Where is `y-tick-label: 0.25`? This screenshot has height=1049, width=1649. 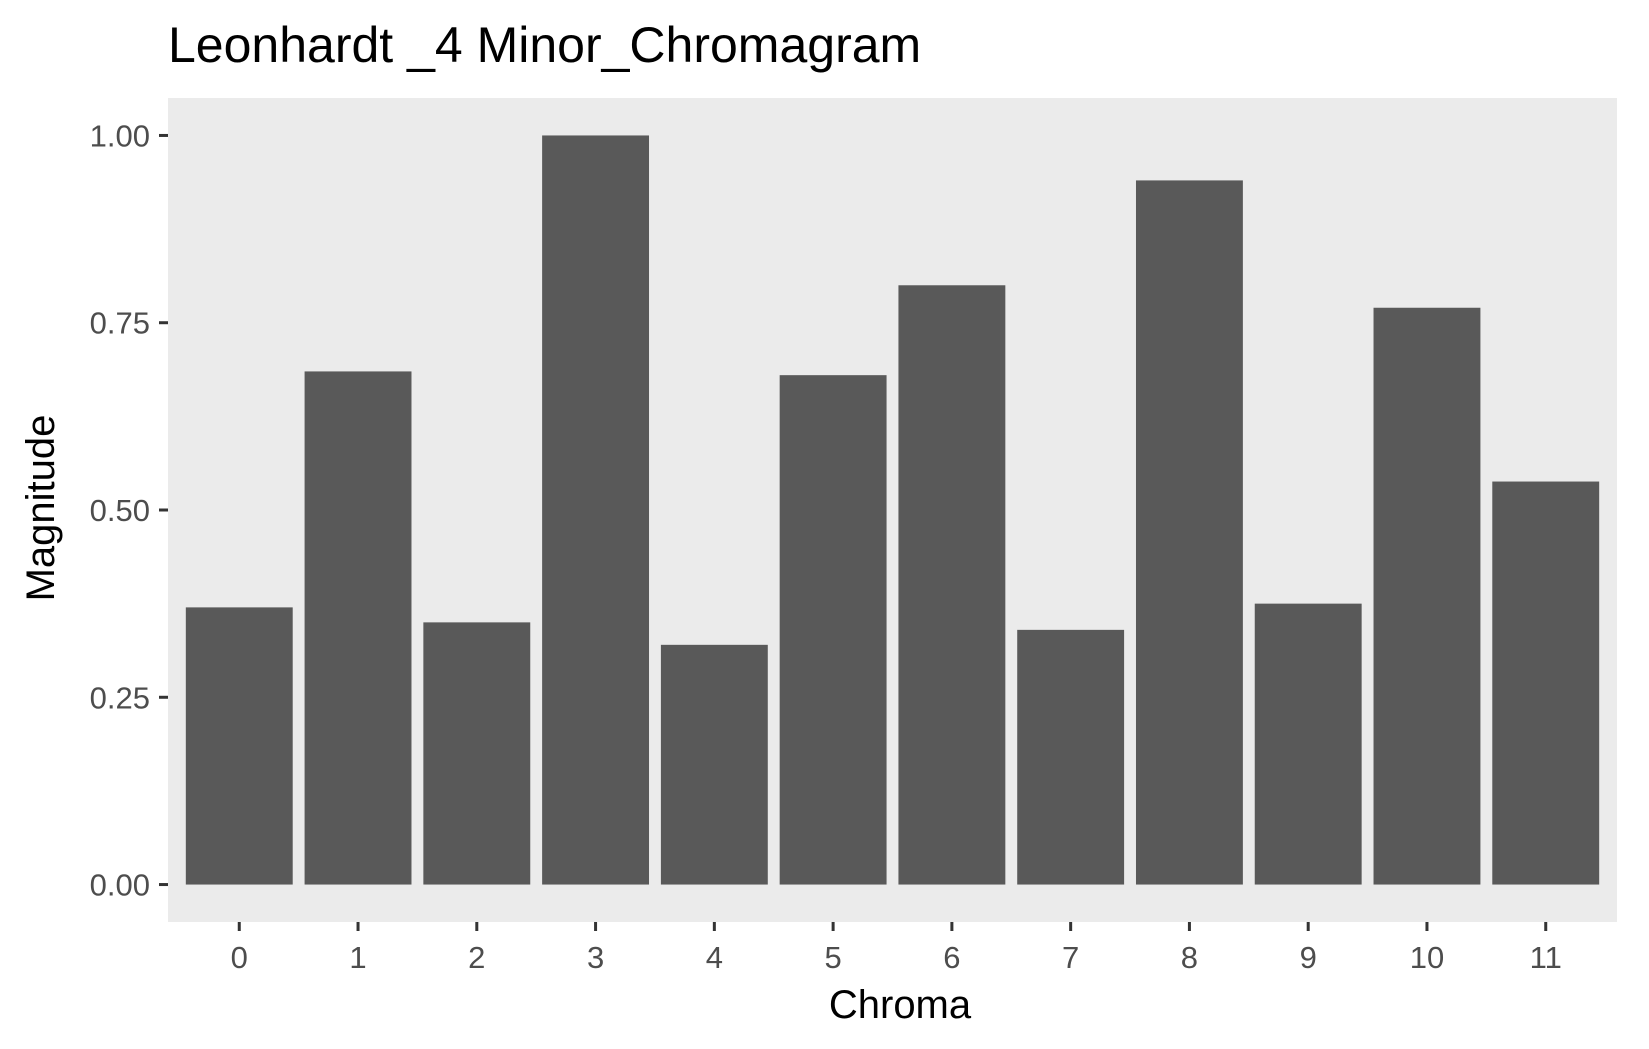
y-tick-label: 0.25 is located at coordinates (120, 697).